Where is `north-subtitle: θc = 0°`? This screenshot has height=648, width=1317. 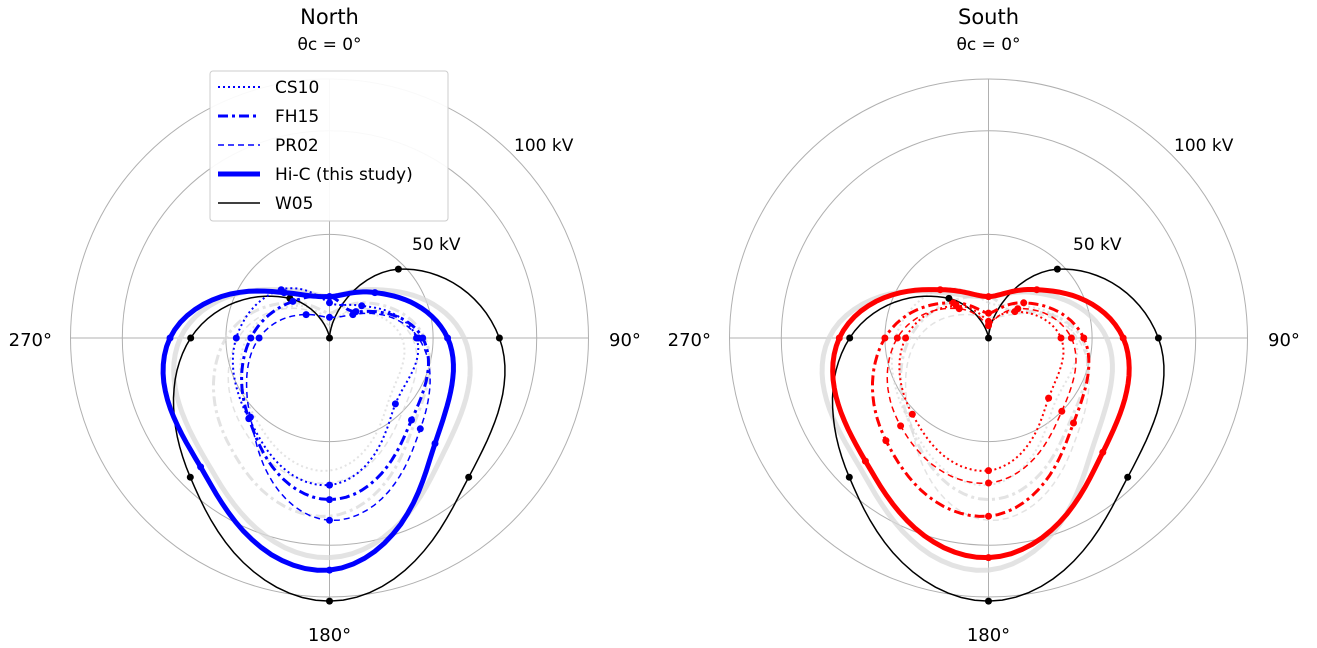
north-subtitle: θc = 0° is located at coordinates (329, 45).